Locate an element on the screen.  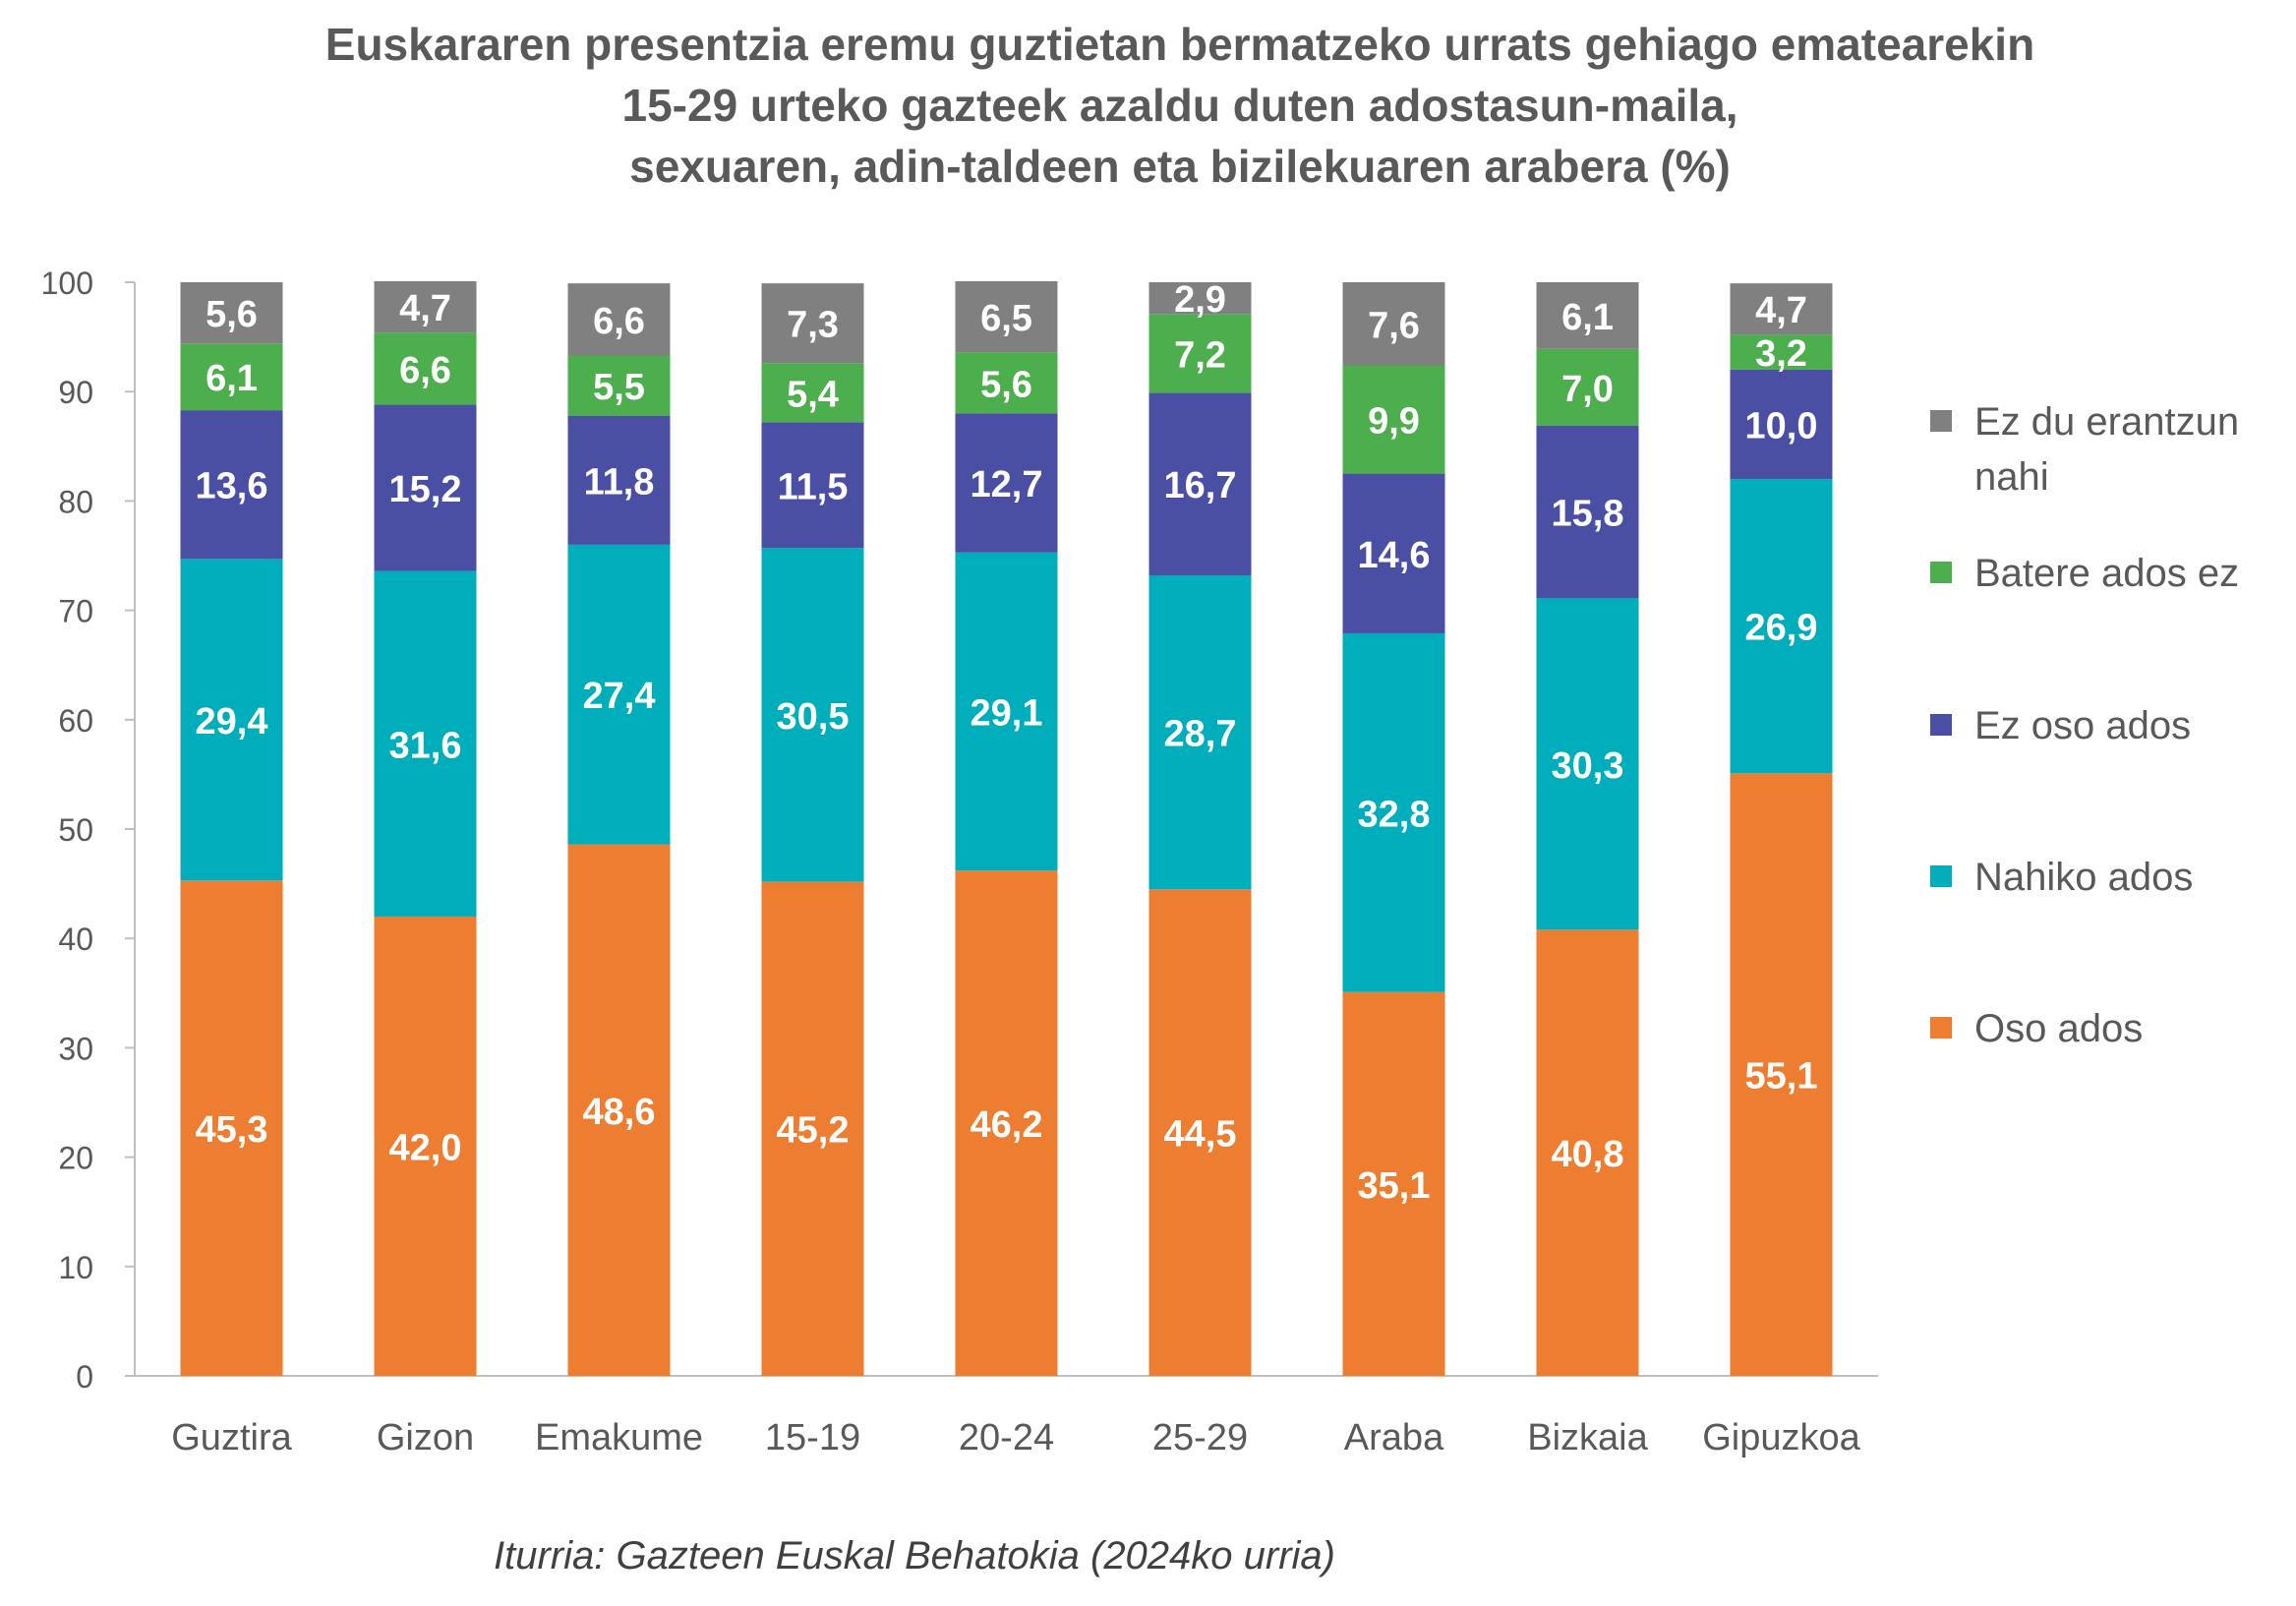
legend-label-line: Batere ados ez is located at coordinates (2106, 573).